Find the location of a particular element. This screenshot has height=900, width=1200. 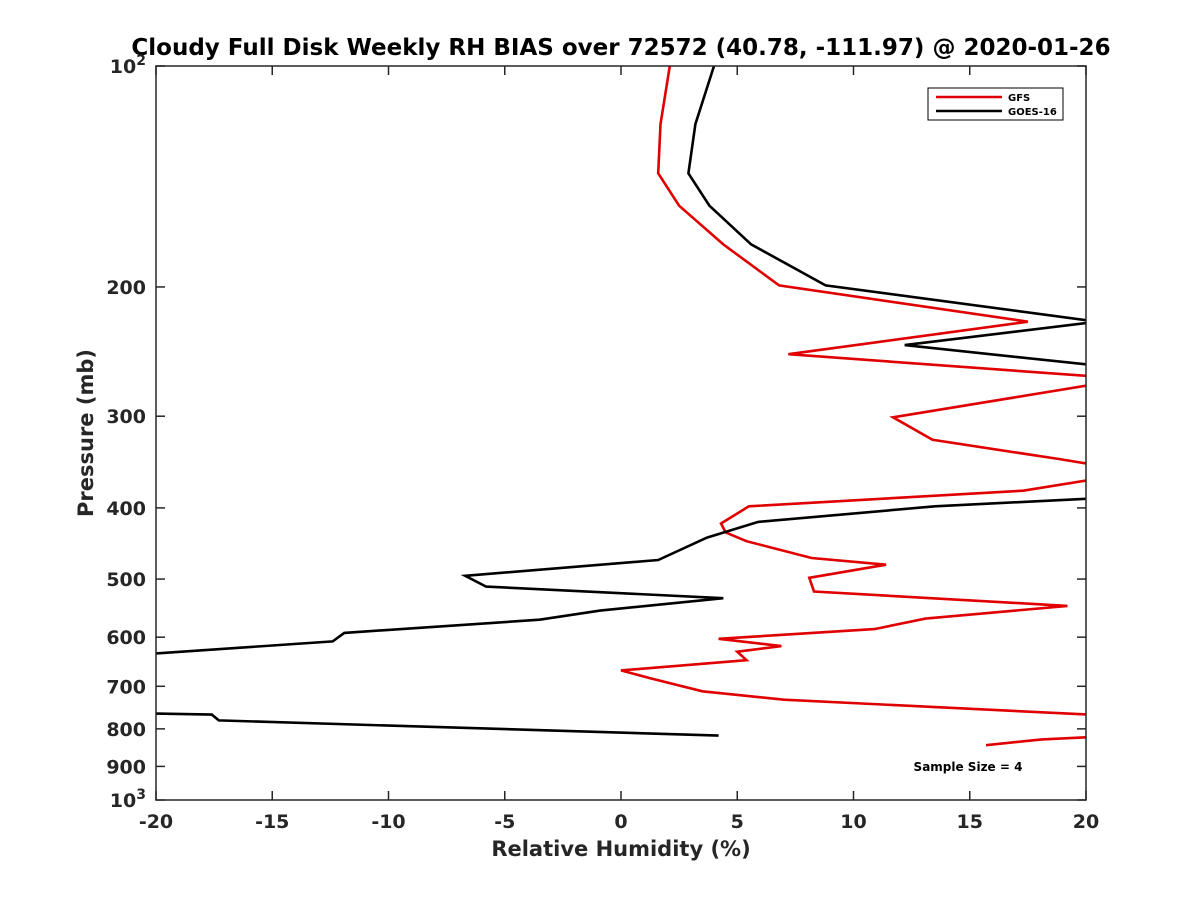

legend: GFS GOES-16 is located at coordinates (995, 104).